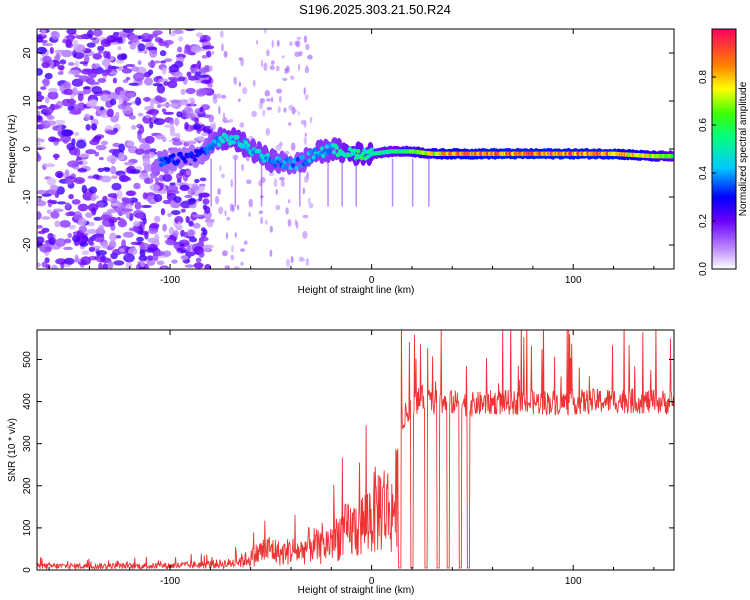 This screenshot has width=750, height=600. Describe the element at coordinates (27, 401) in the screenshot. I see `y-tick-label: 400` at that location.